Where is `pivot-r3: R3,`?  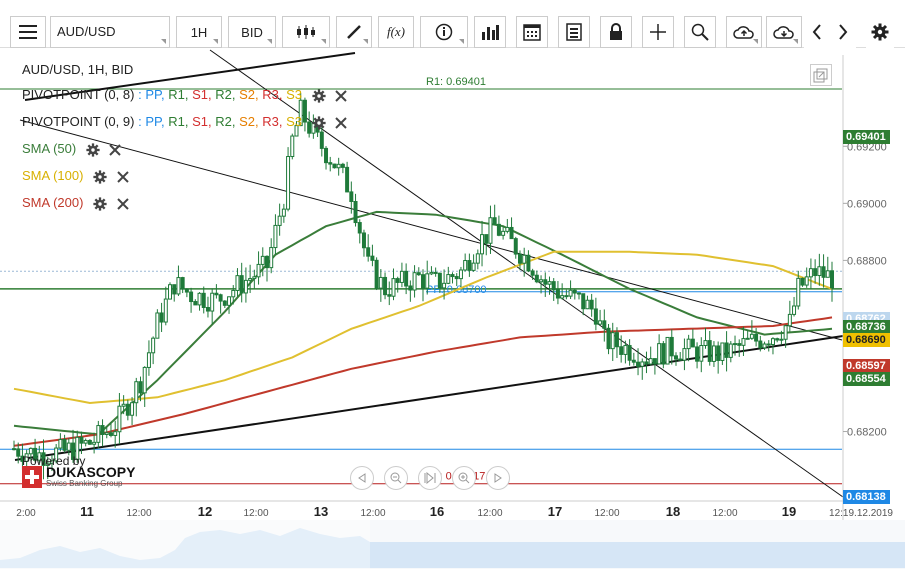 pivot-r3: R3, is located at coordinates (272, 121).